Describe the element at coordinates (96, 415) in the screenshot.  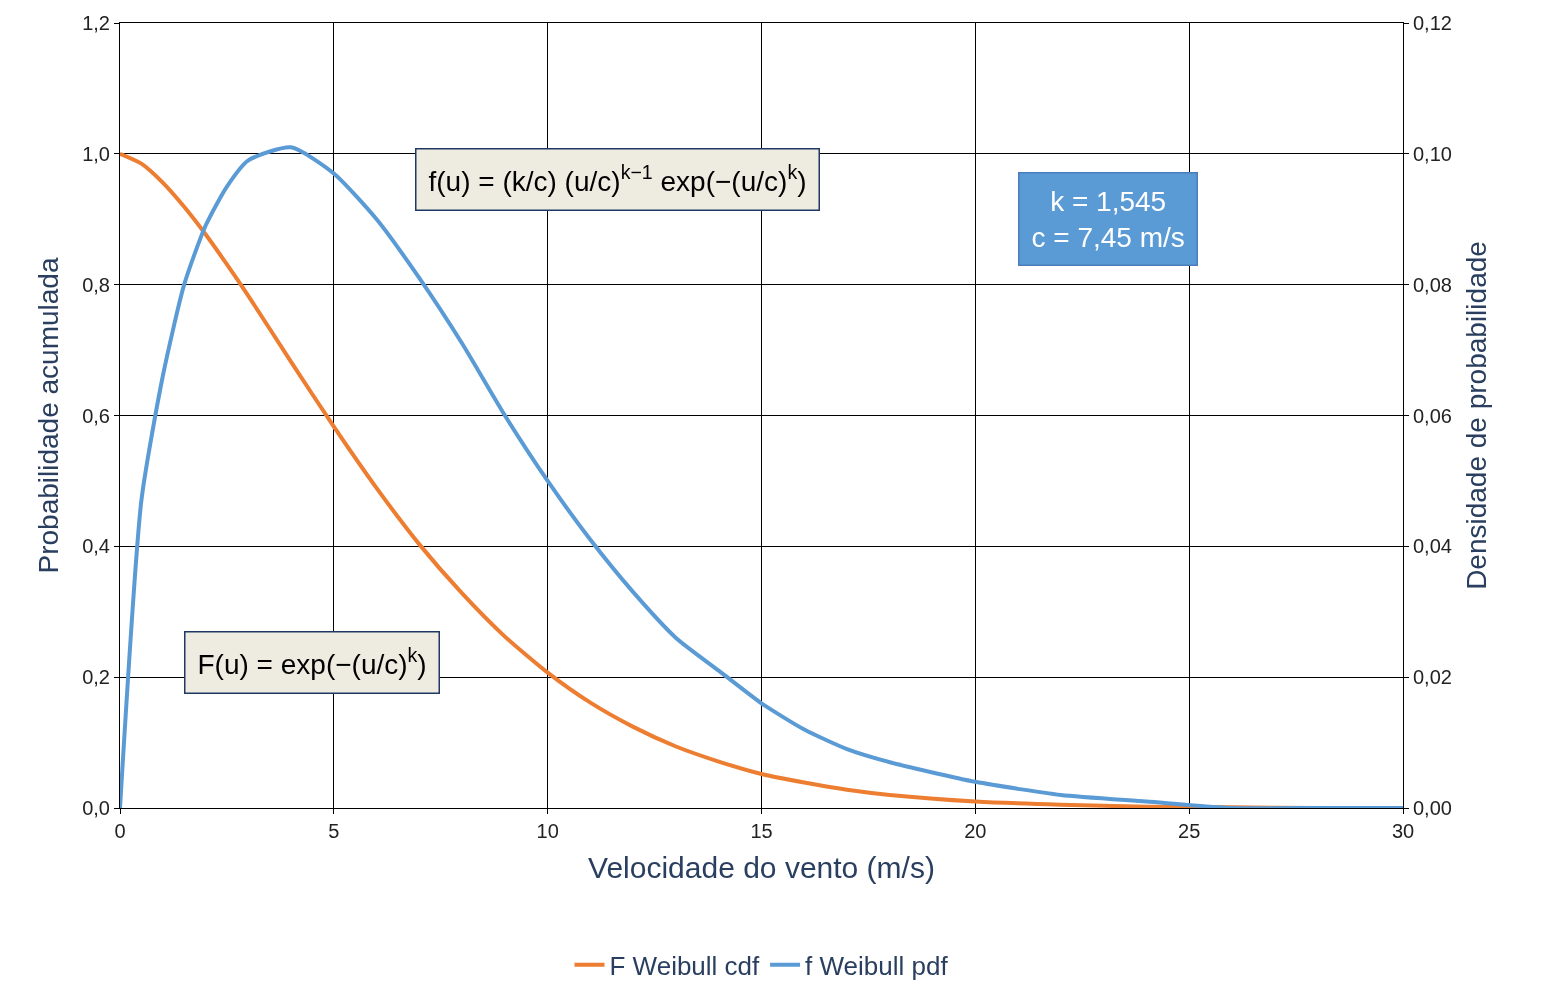
I see `y-tick-label: 0,6` at that location.